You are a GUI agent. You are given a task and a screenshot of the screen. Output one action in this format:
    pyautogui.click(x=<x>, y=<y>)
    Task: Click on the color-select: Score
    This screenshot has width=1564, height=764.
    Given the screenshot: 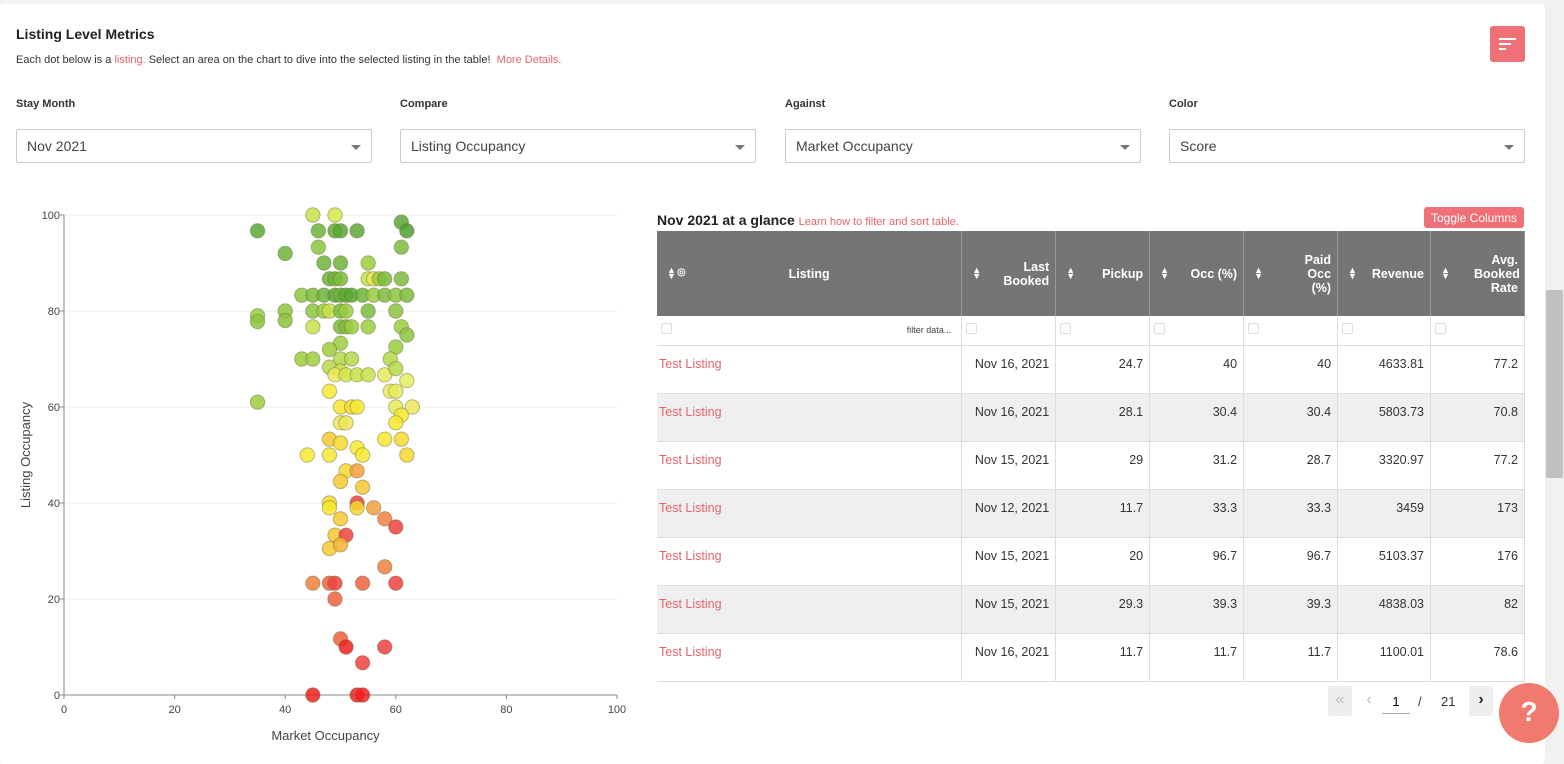 What is the action you would take?
    pyautogui.click(x=1347, y=146)
    